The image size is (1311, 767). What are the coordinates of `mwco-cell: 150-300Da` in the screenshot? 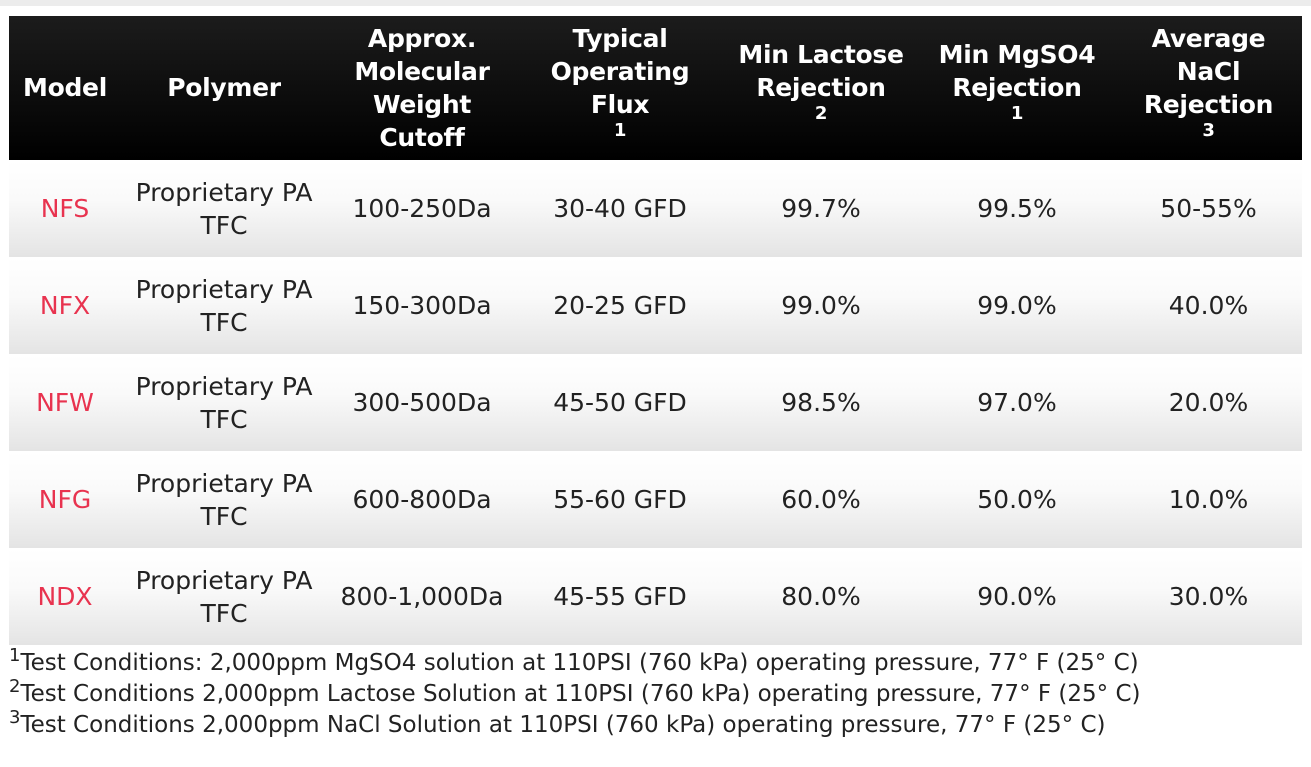 It's located at (422, 305).